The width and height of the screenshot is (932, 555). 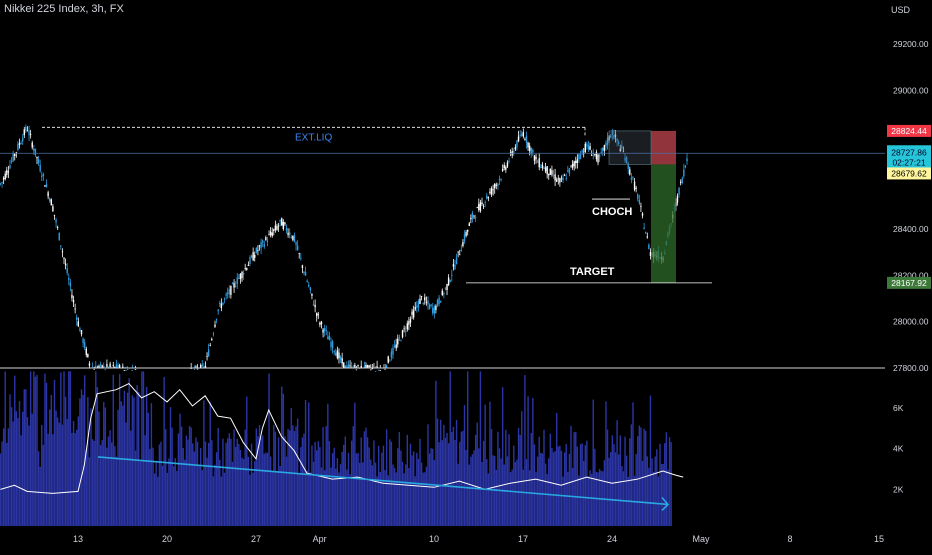 What do you see at coordinates (383, 481) in the screenshot?
I see `volume-trendline` at bounding box center [383, 481].